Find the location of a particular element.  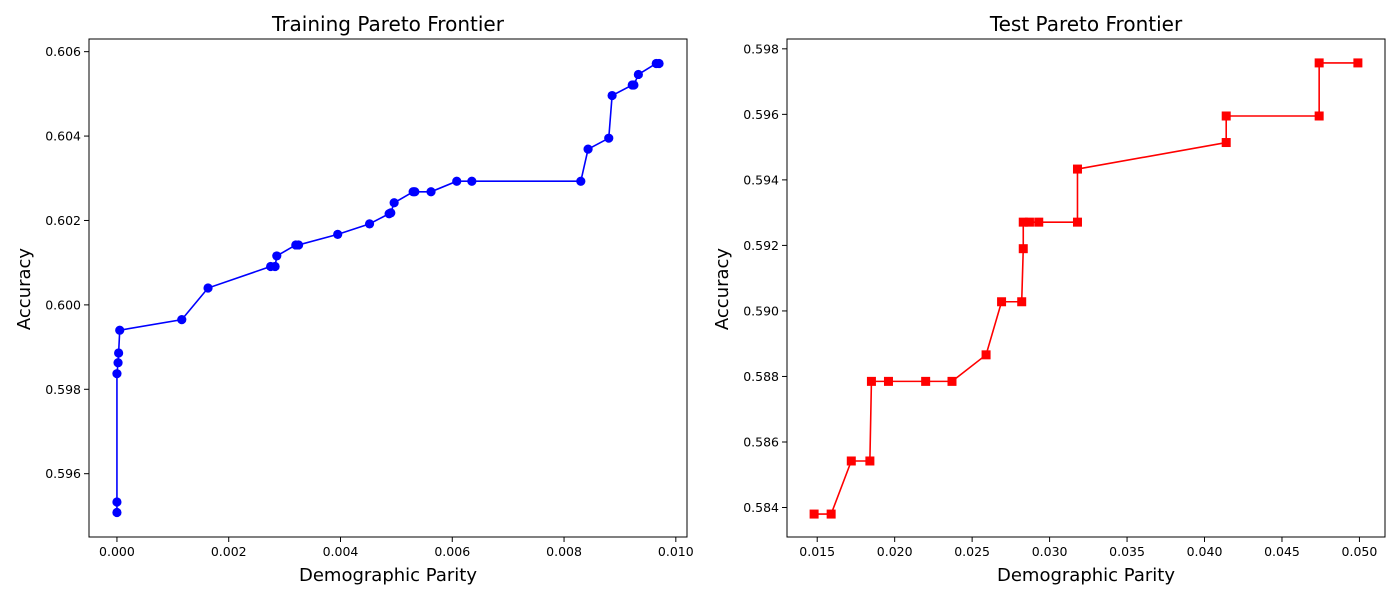

training-y-tick-label: 0.598 is located at coordinates (63, 389).